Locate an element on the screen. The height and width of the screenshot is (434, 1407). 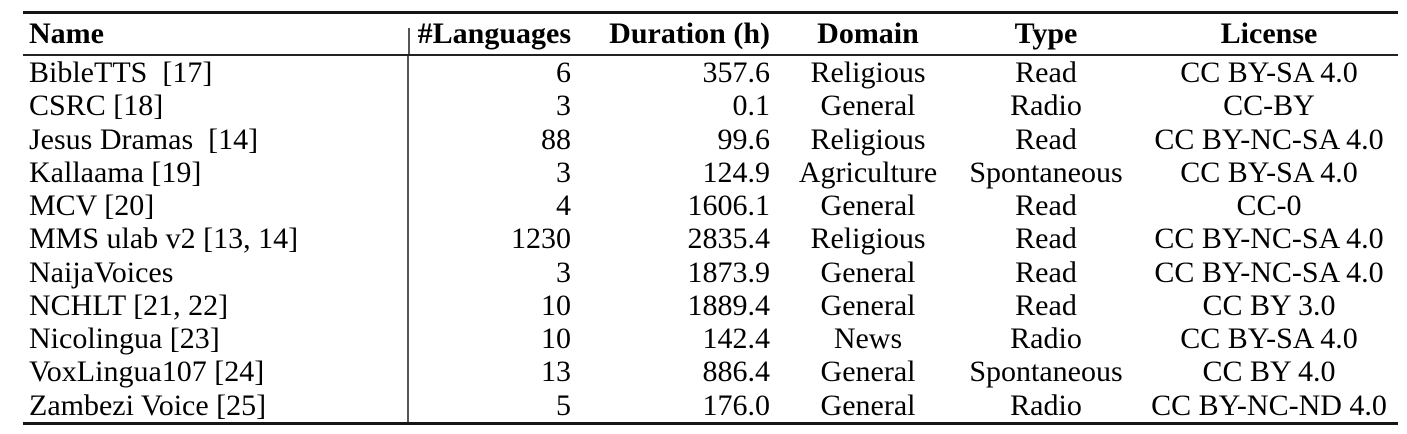
column-header-license: License is located at coordinates (1269, 34).